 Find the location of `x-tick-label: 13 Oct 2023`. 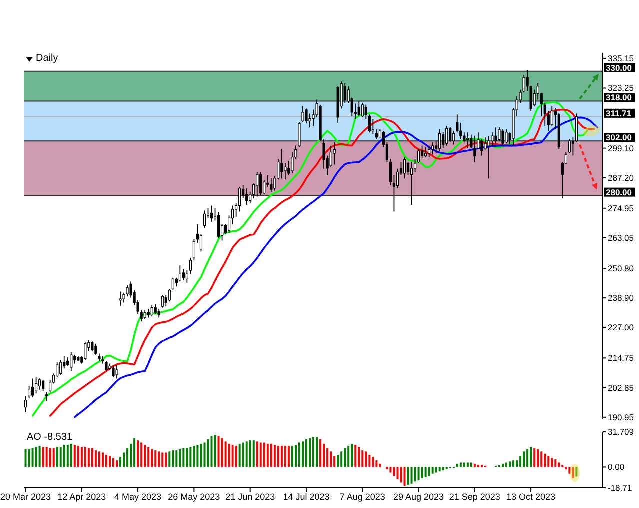

x-tick-label: 13 Oct 2023 is located at coordinates (531, 497).